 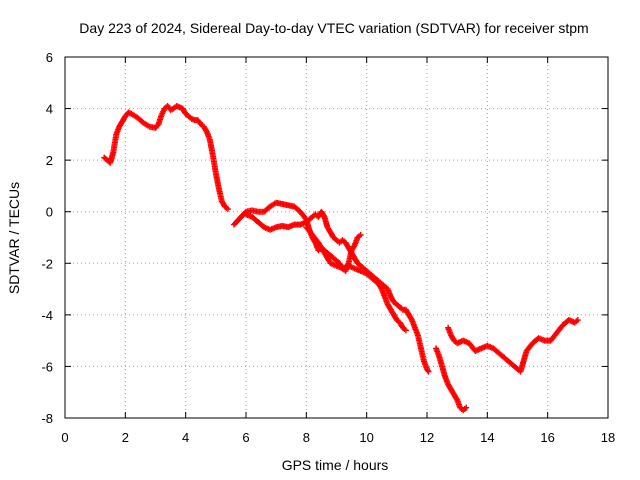 What do you see at coordinates (47, 263) in the screenshot?
I see `y-tick-label: -2` at bounding box center [47, 263].